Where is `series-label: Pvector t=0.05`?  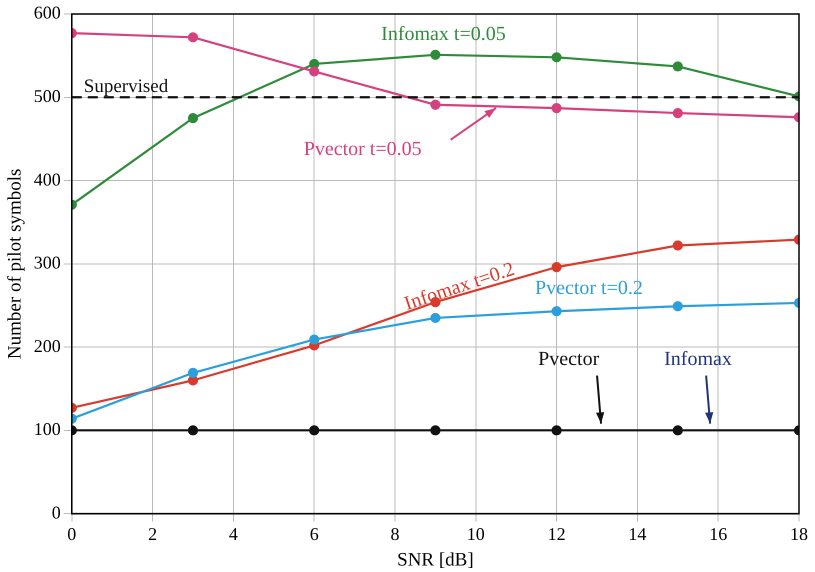
series-label: Pvector t=0.05 is located at coordinates (363, 149).